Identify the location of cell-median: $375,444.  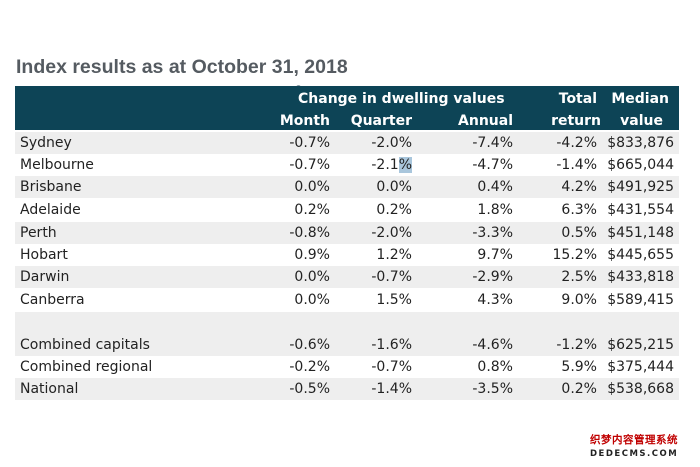
(640, 367).